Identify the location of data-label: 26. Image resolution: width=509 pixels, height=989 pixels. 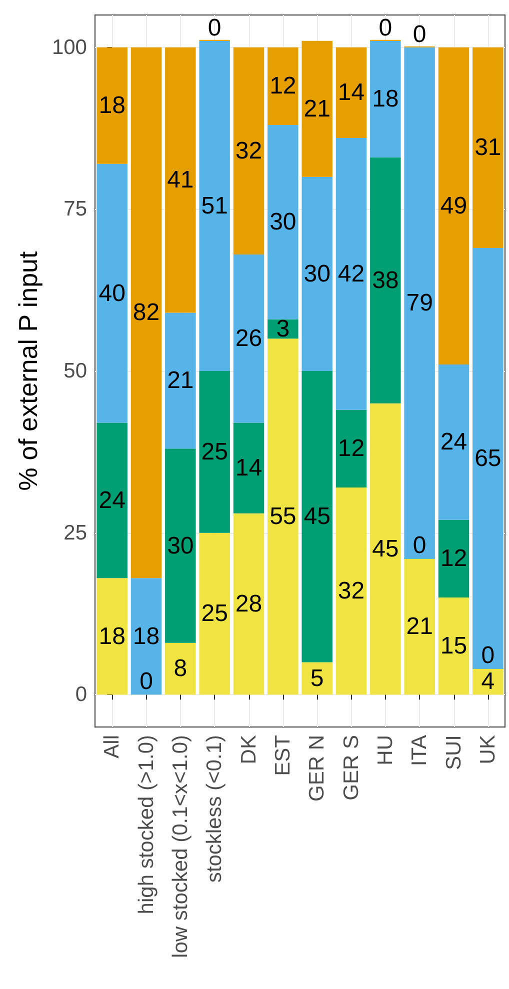
(248, 338).